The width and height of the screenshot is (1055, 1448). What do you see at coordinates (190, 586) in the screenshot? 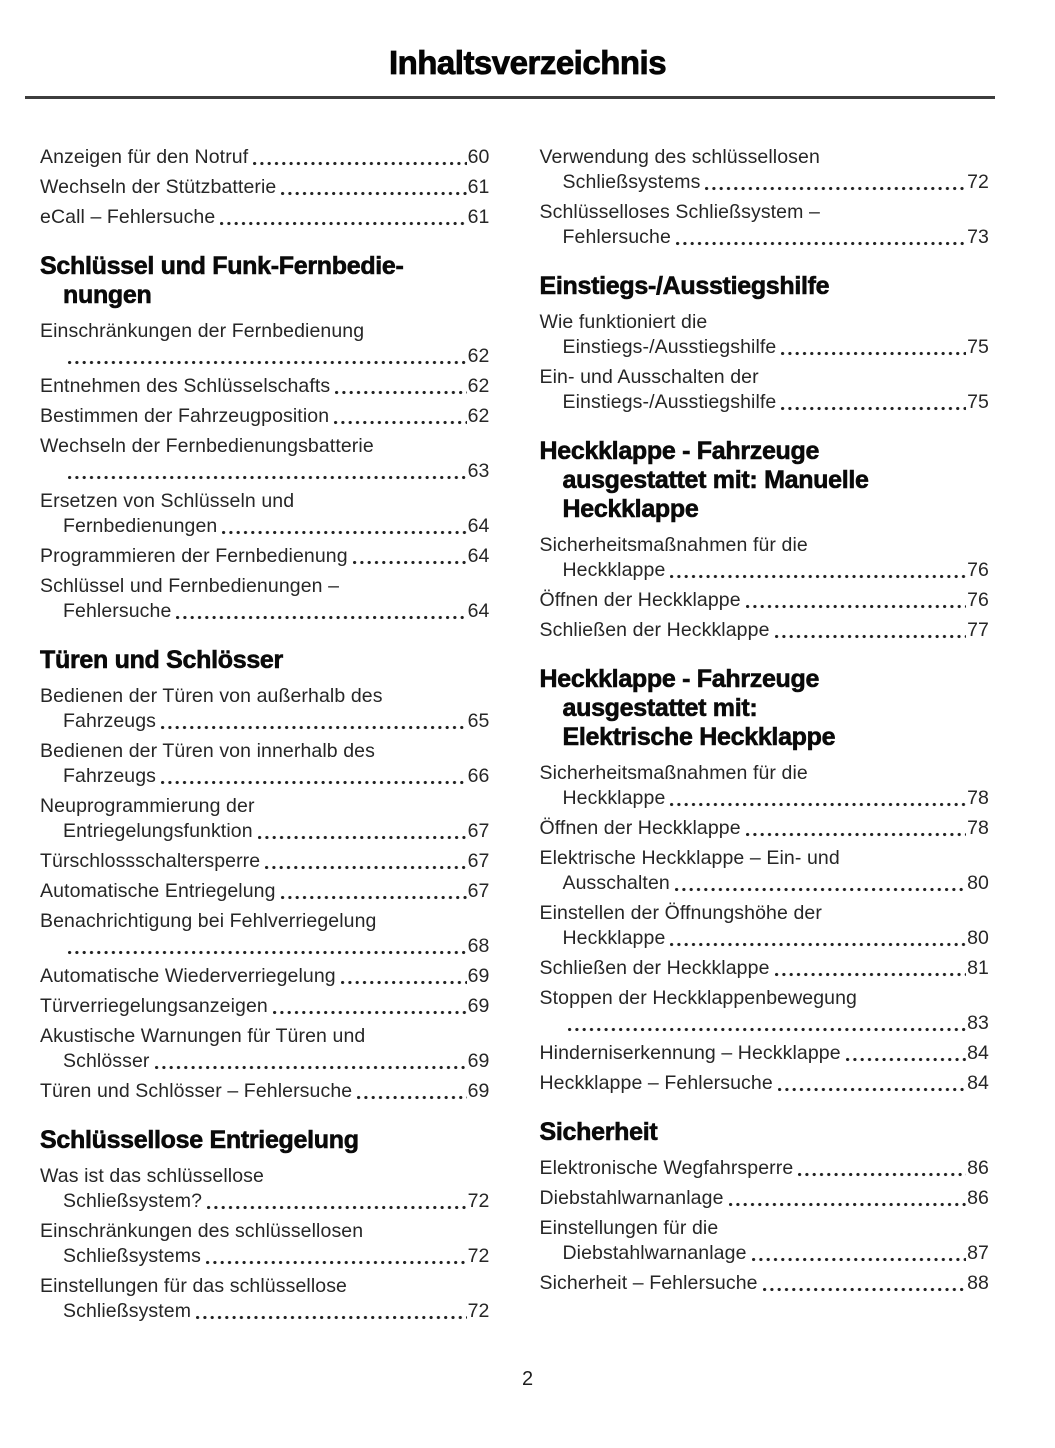
I see `entry-text: Schlüssel und Fernbedienungen –` at bounding box center [190, 586].